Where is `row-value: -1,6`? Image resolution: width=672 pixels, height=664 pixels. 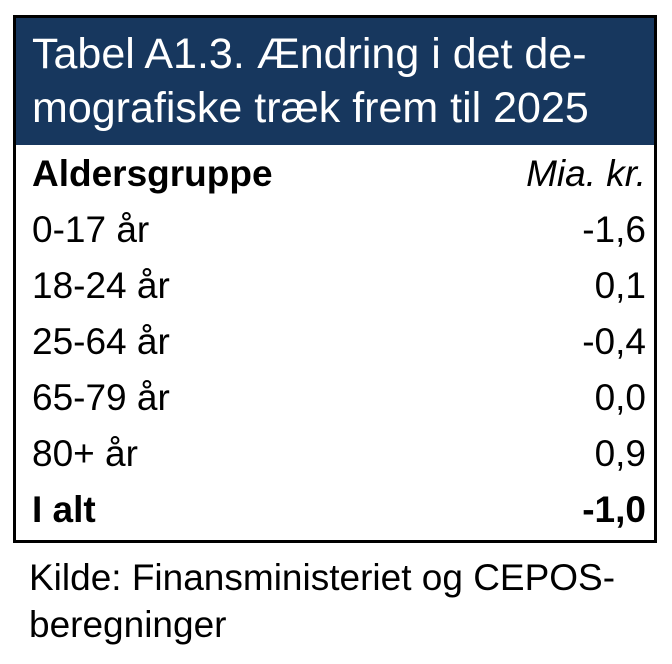
row-value: -1,6 is located at coordinates (614, 229).